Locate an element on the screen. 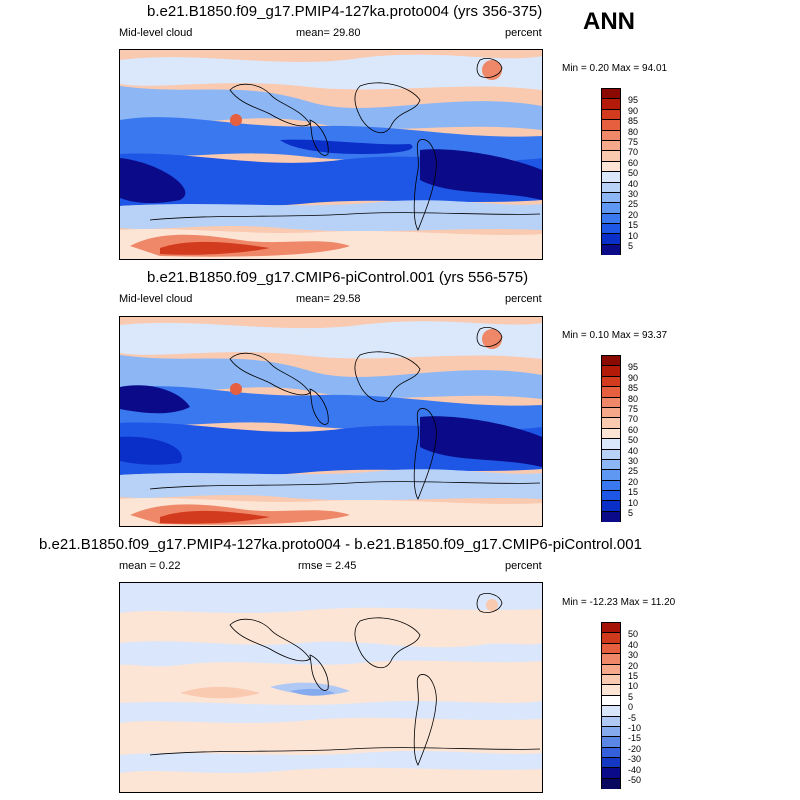 This screenshot has height=800, width=800. panel-2-minmax: Min = 0.10 Max = 93.37 is located at coordinates (615, 335).